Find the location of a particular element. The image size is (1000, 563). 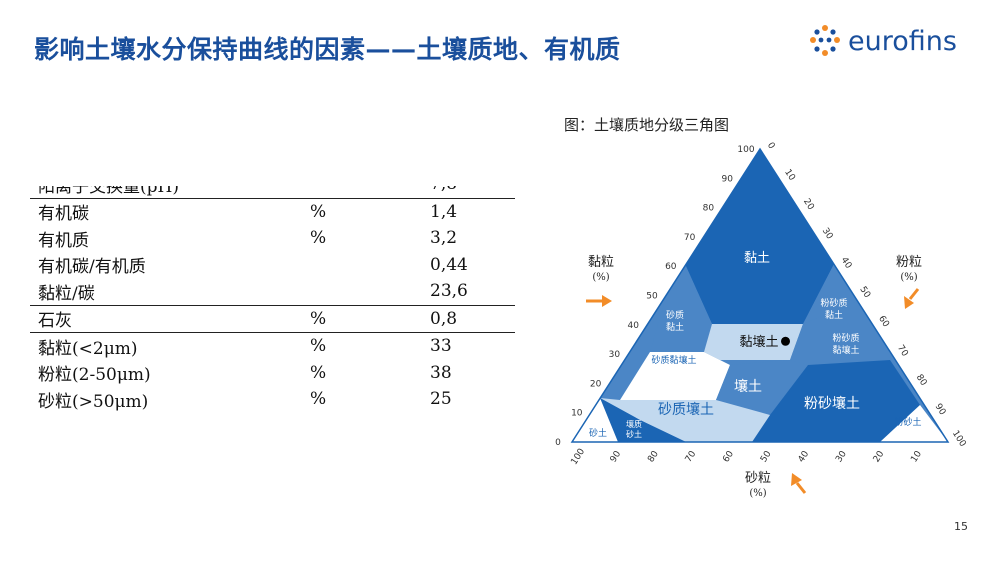

table-row: 粉粒(2-50μm)% 38 is located at coordinates (272, 373).